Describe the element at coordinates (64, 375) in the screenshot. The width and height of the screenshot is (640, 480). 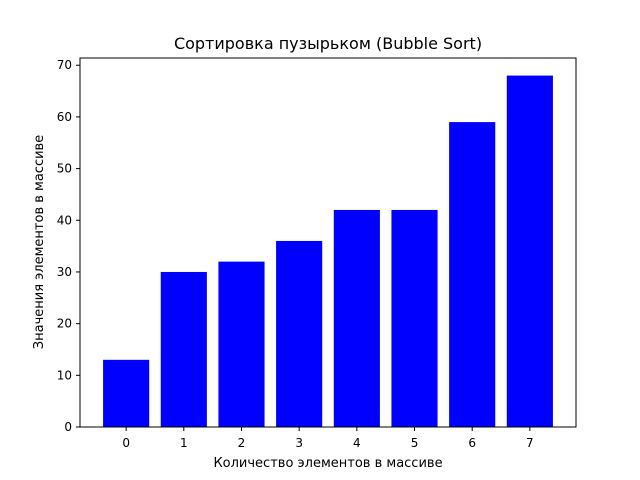
I see `y-tick-label: 10` at that location.